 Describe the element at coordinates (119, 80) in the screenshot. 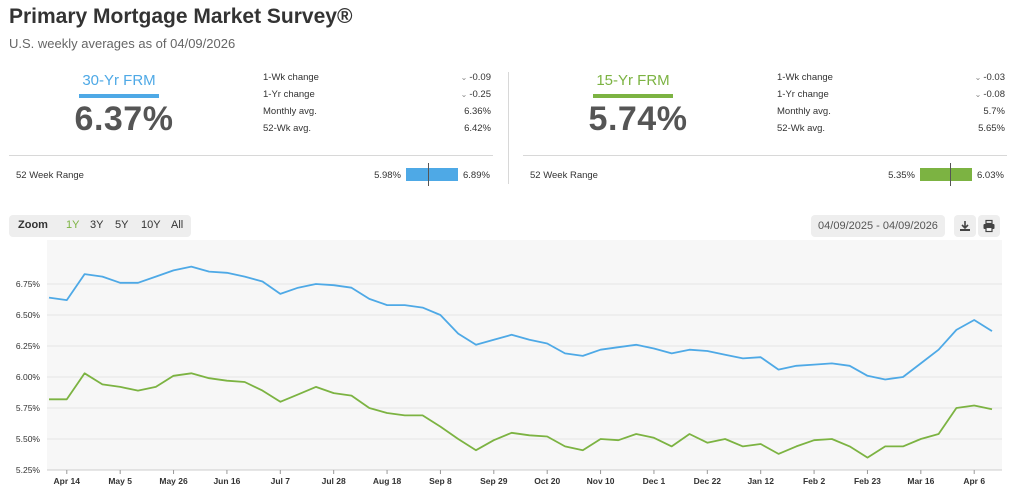

I see `frm30-label: 30-Yr FRM` at that location.